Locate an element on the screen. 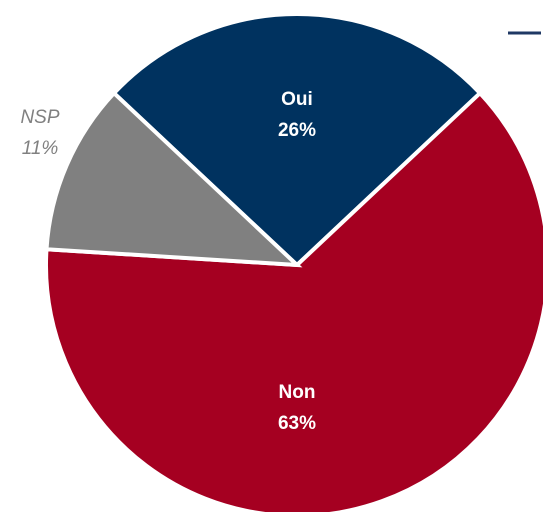 This screenshot has width=543, height=512. slice-value: 26% is located at coordinates (297, 130).